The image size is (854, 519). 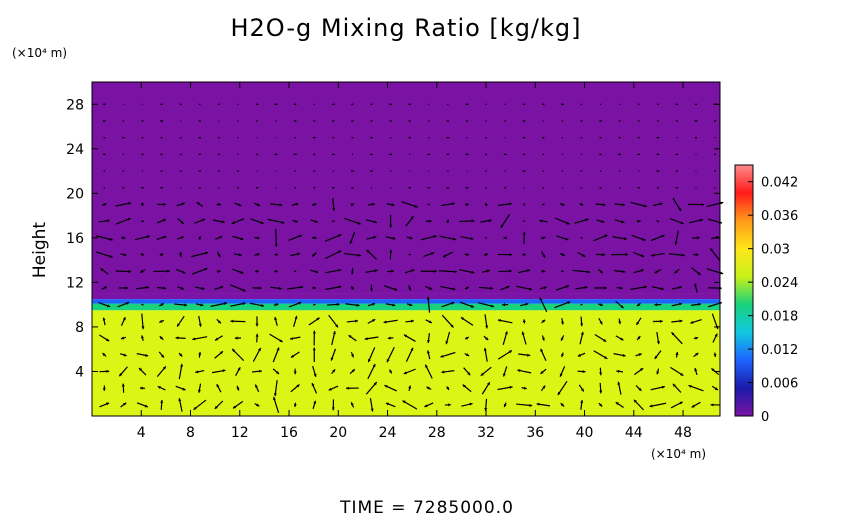 I want to click on colorbar-tick-label: 0.036, so click(x=779, y=216).